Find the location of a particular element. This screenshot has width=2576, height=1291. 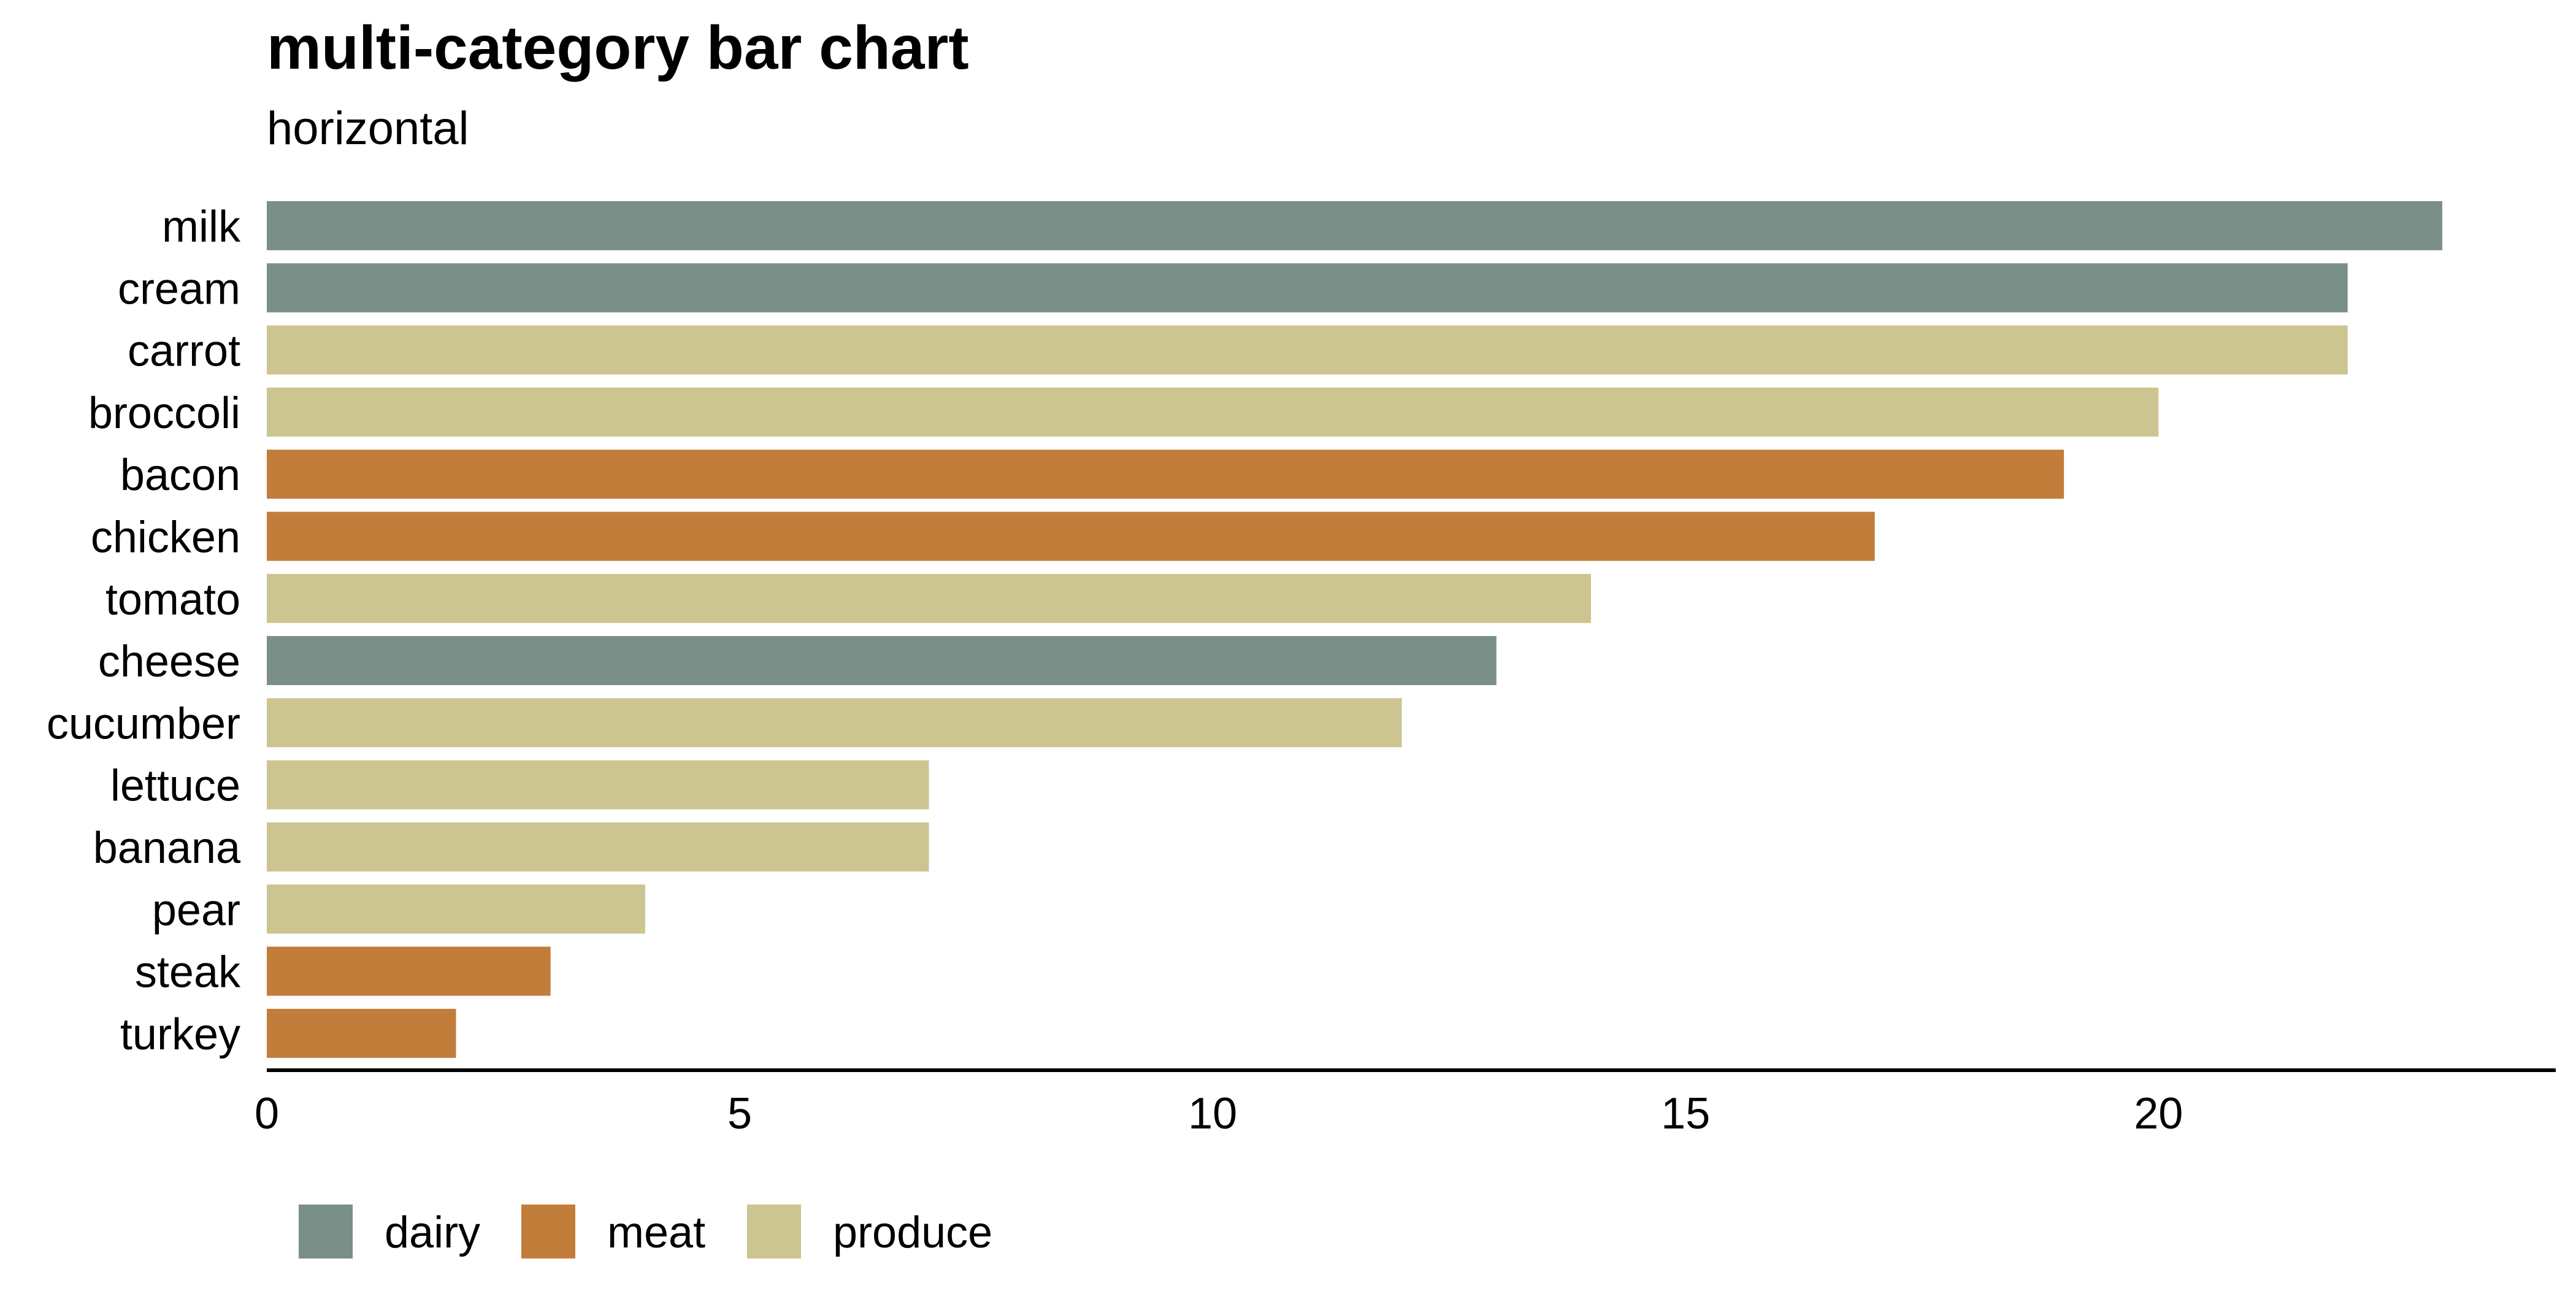

legend-swatch-dairy is located at coordinates (326, 1231).